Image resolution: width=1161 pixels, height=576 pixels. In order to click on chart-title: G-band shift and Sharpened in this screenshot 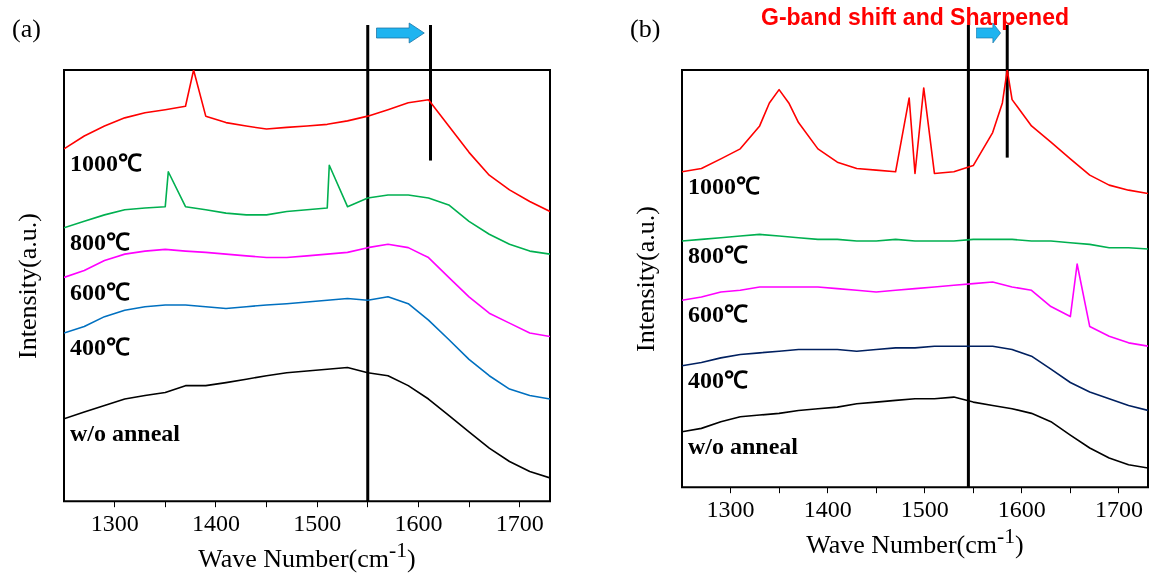, I will do `click(915, 17)`.